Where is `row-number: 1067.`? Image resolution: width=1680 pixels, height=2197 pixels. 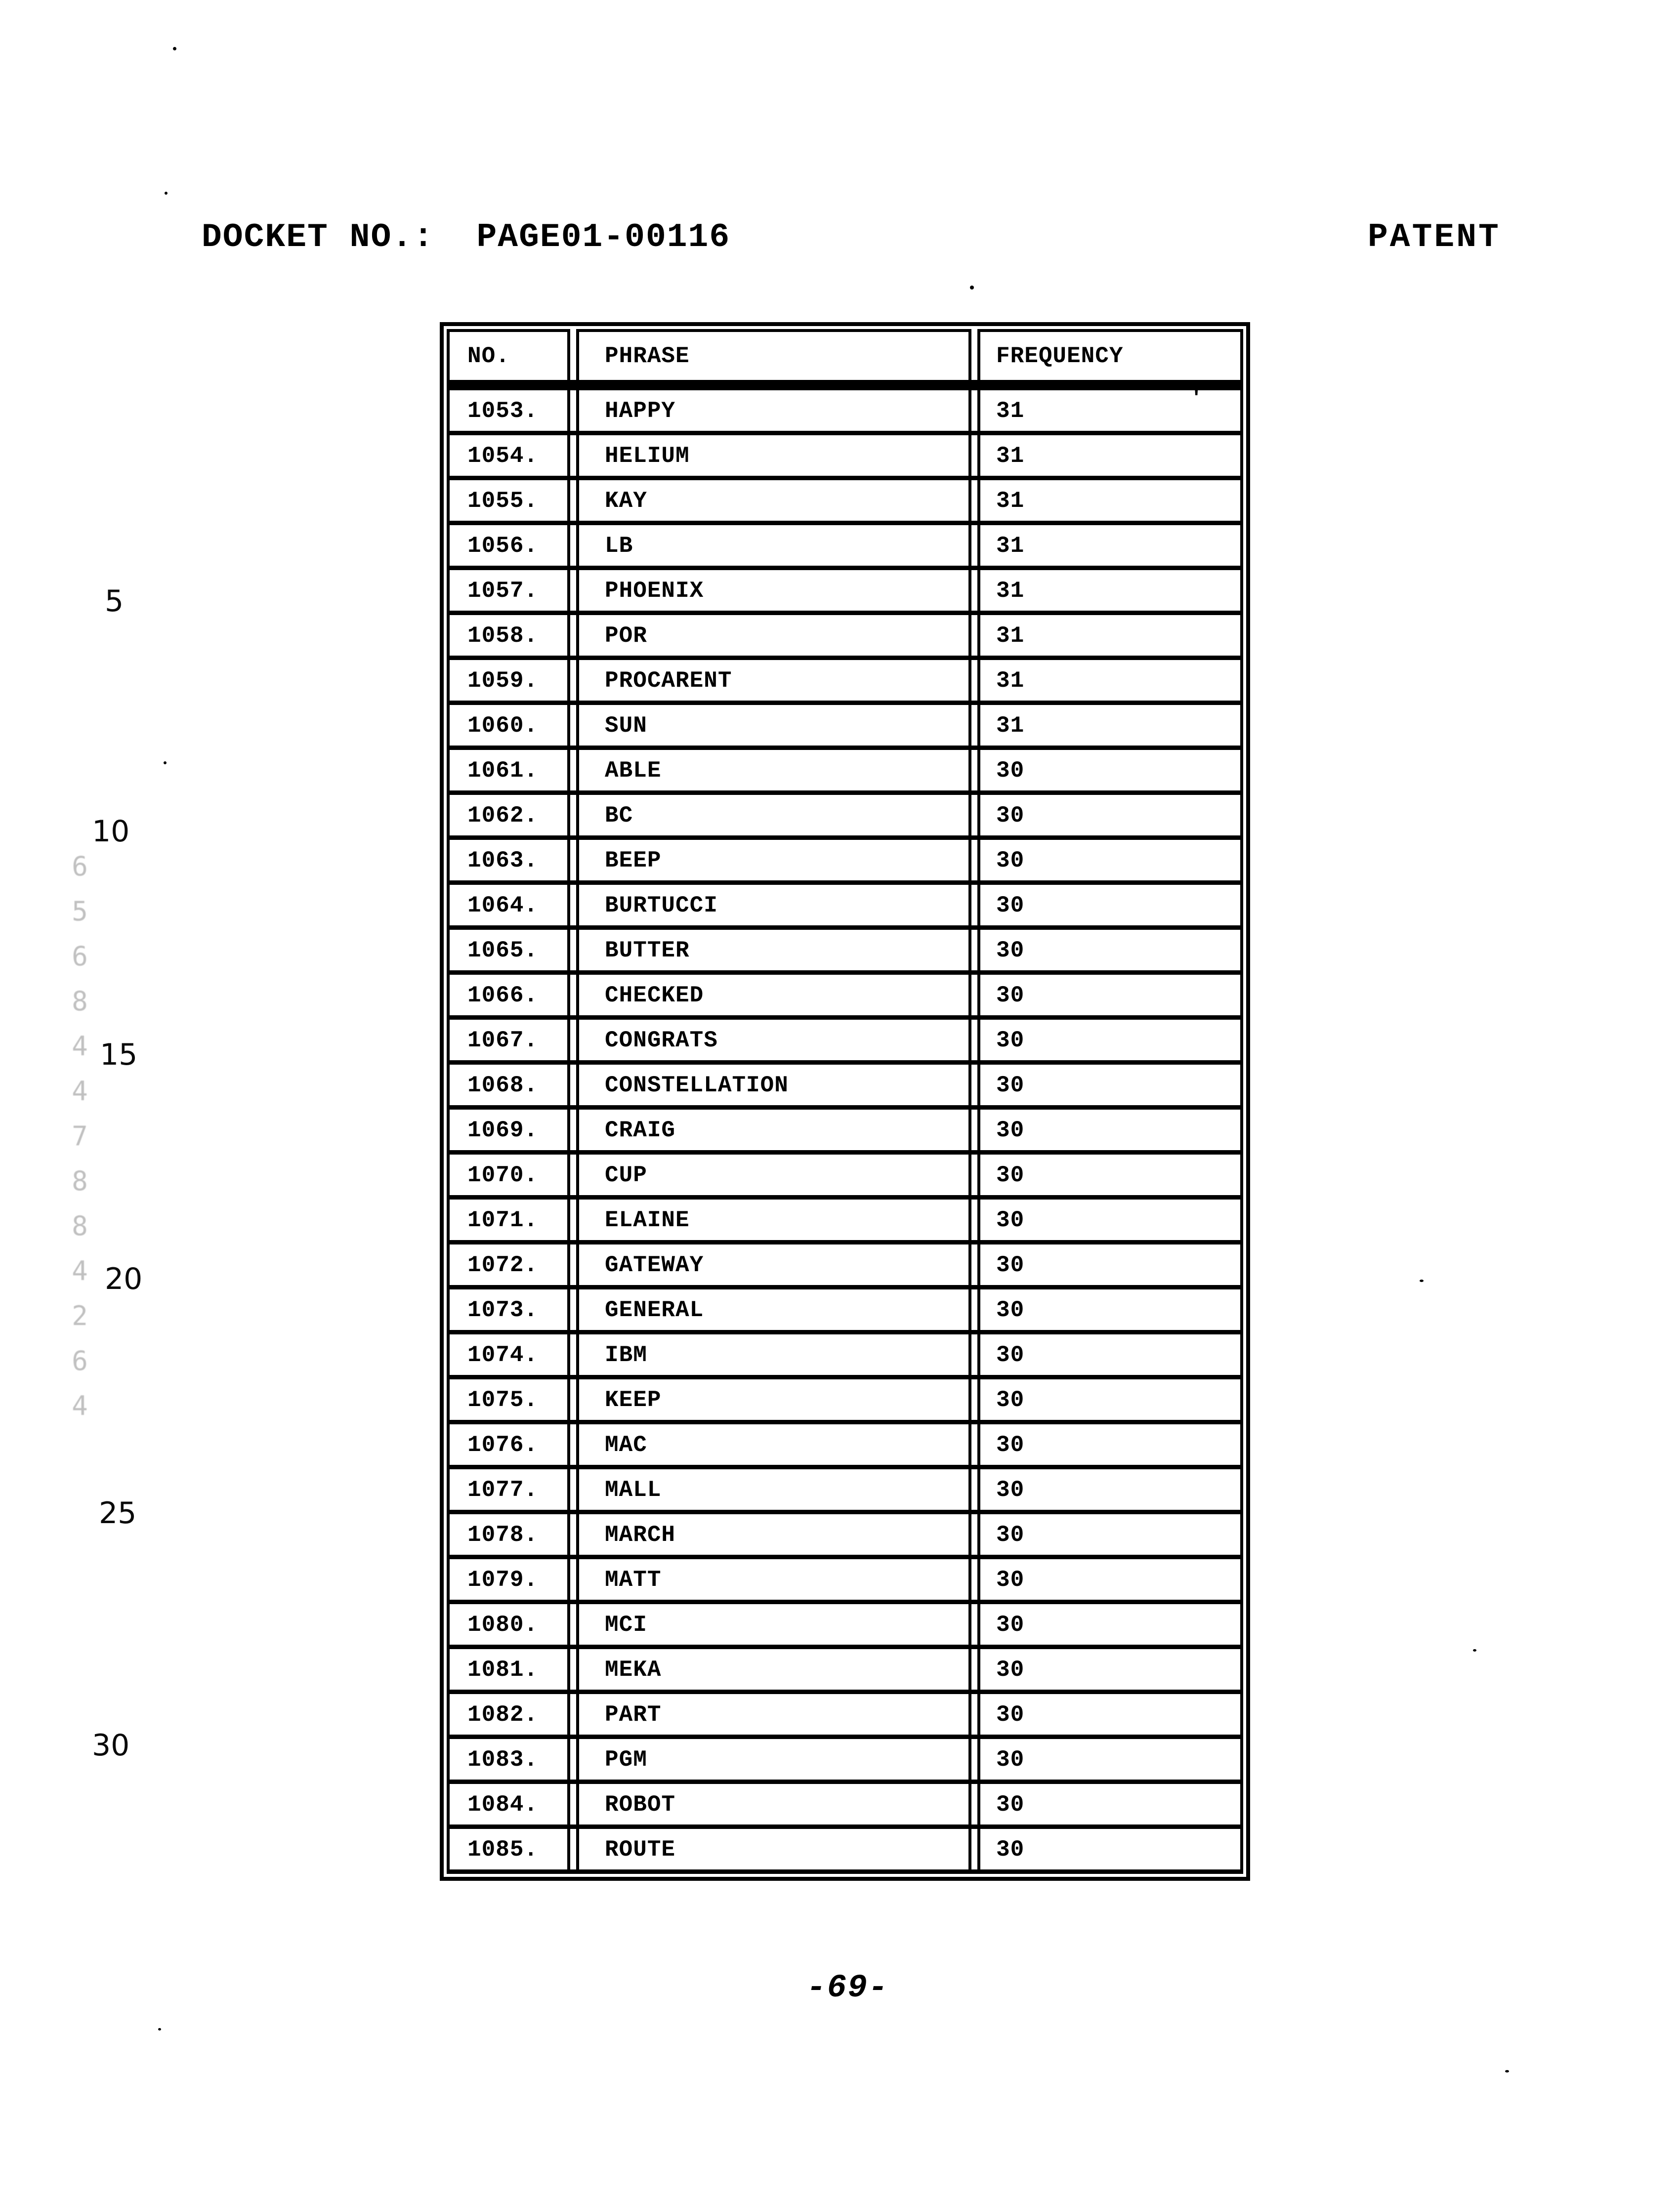
row-number: 1067. is located at coordinates (503, 1040).